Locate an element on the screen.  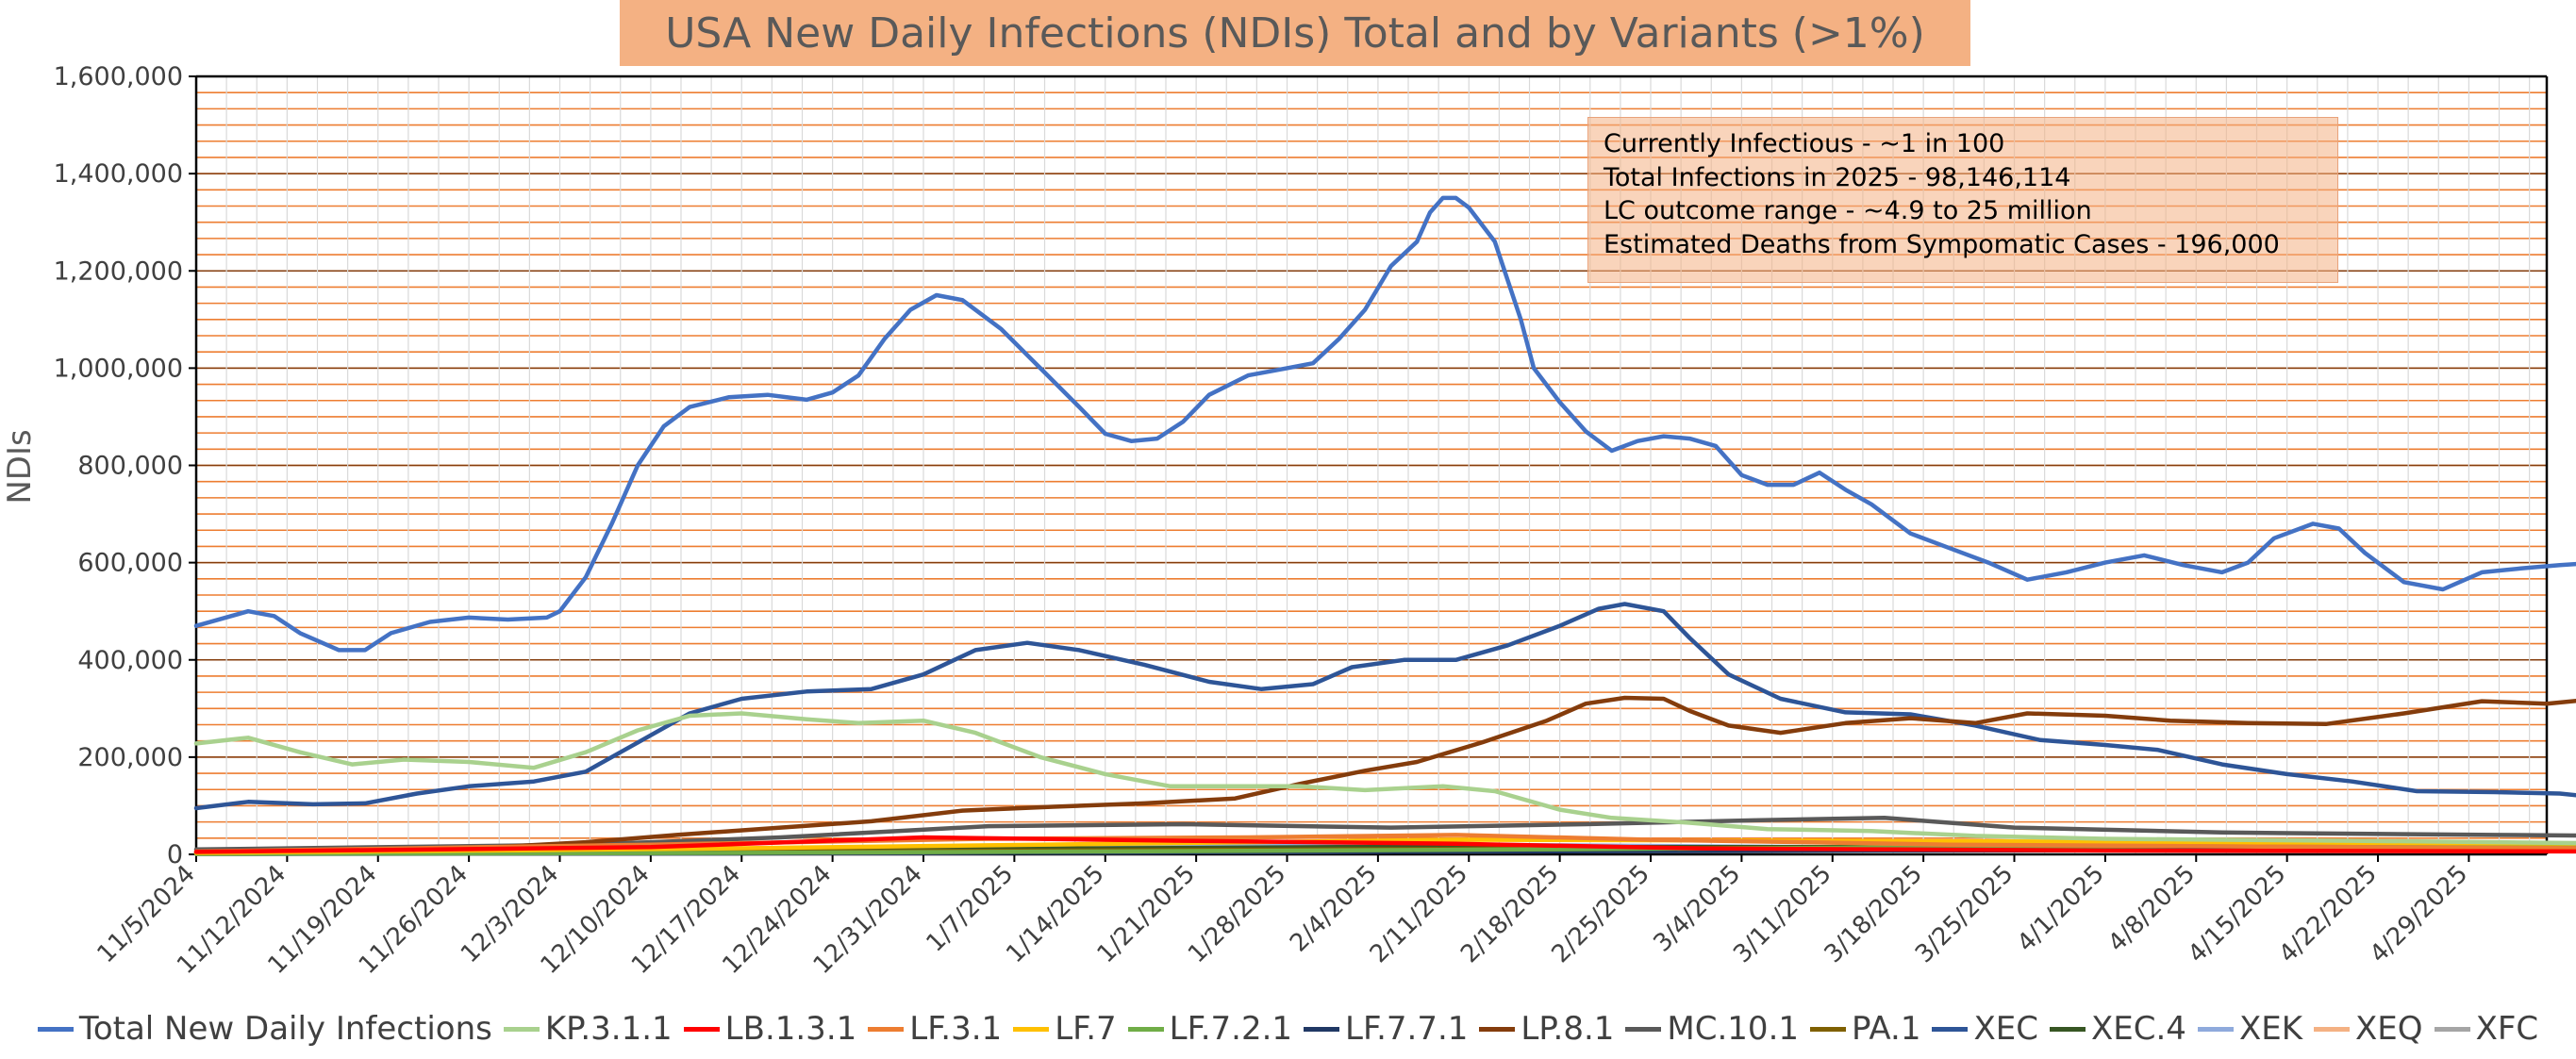
legend-item: KP.3.1.1 is located at coordinates (588, 1029).